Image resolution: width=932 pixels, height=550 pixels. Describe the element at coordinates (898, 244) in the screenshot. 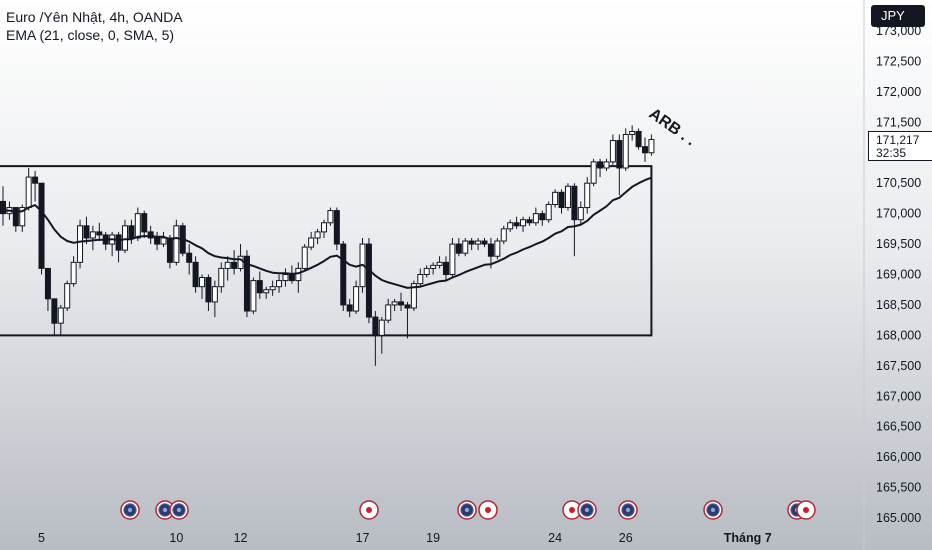

I see `price-tick-label: 169,500` at that location.